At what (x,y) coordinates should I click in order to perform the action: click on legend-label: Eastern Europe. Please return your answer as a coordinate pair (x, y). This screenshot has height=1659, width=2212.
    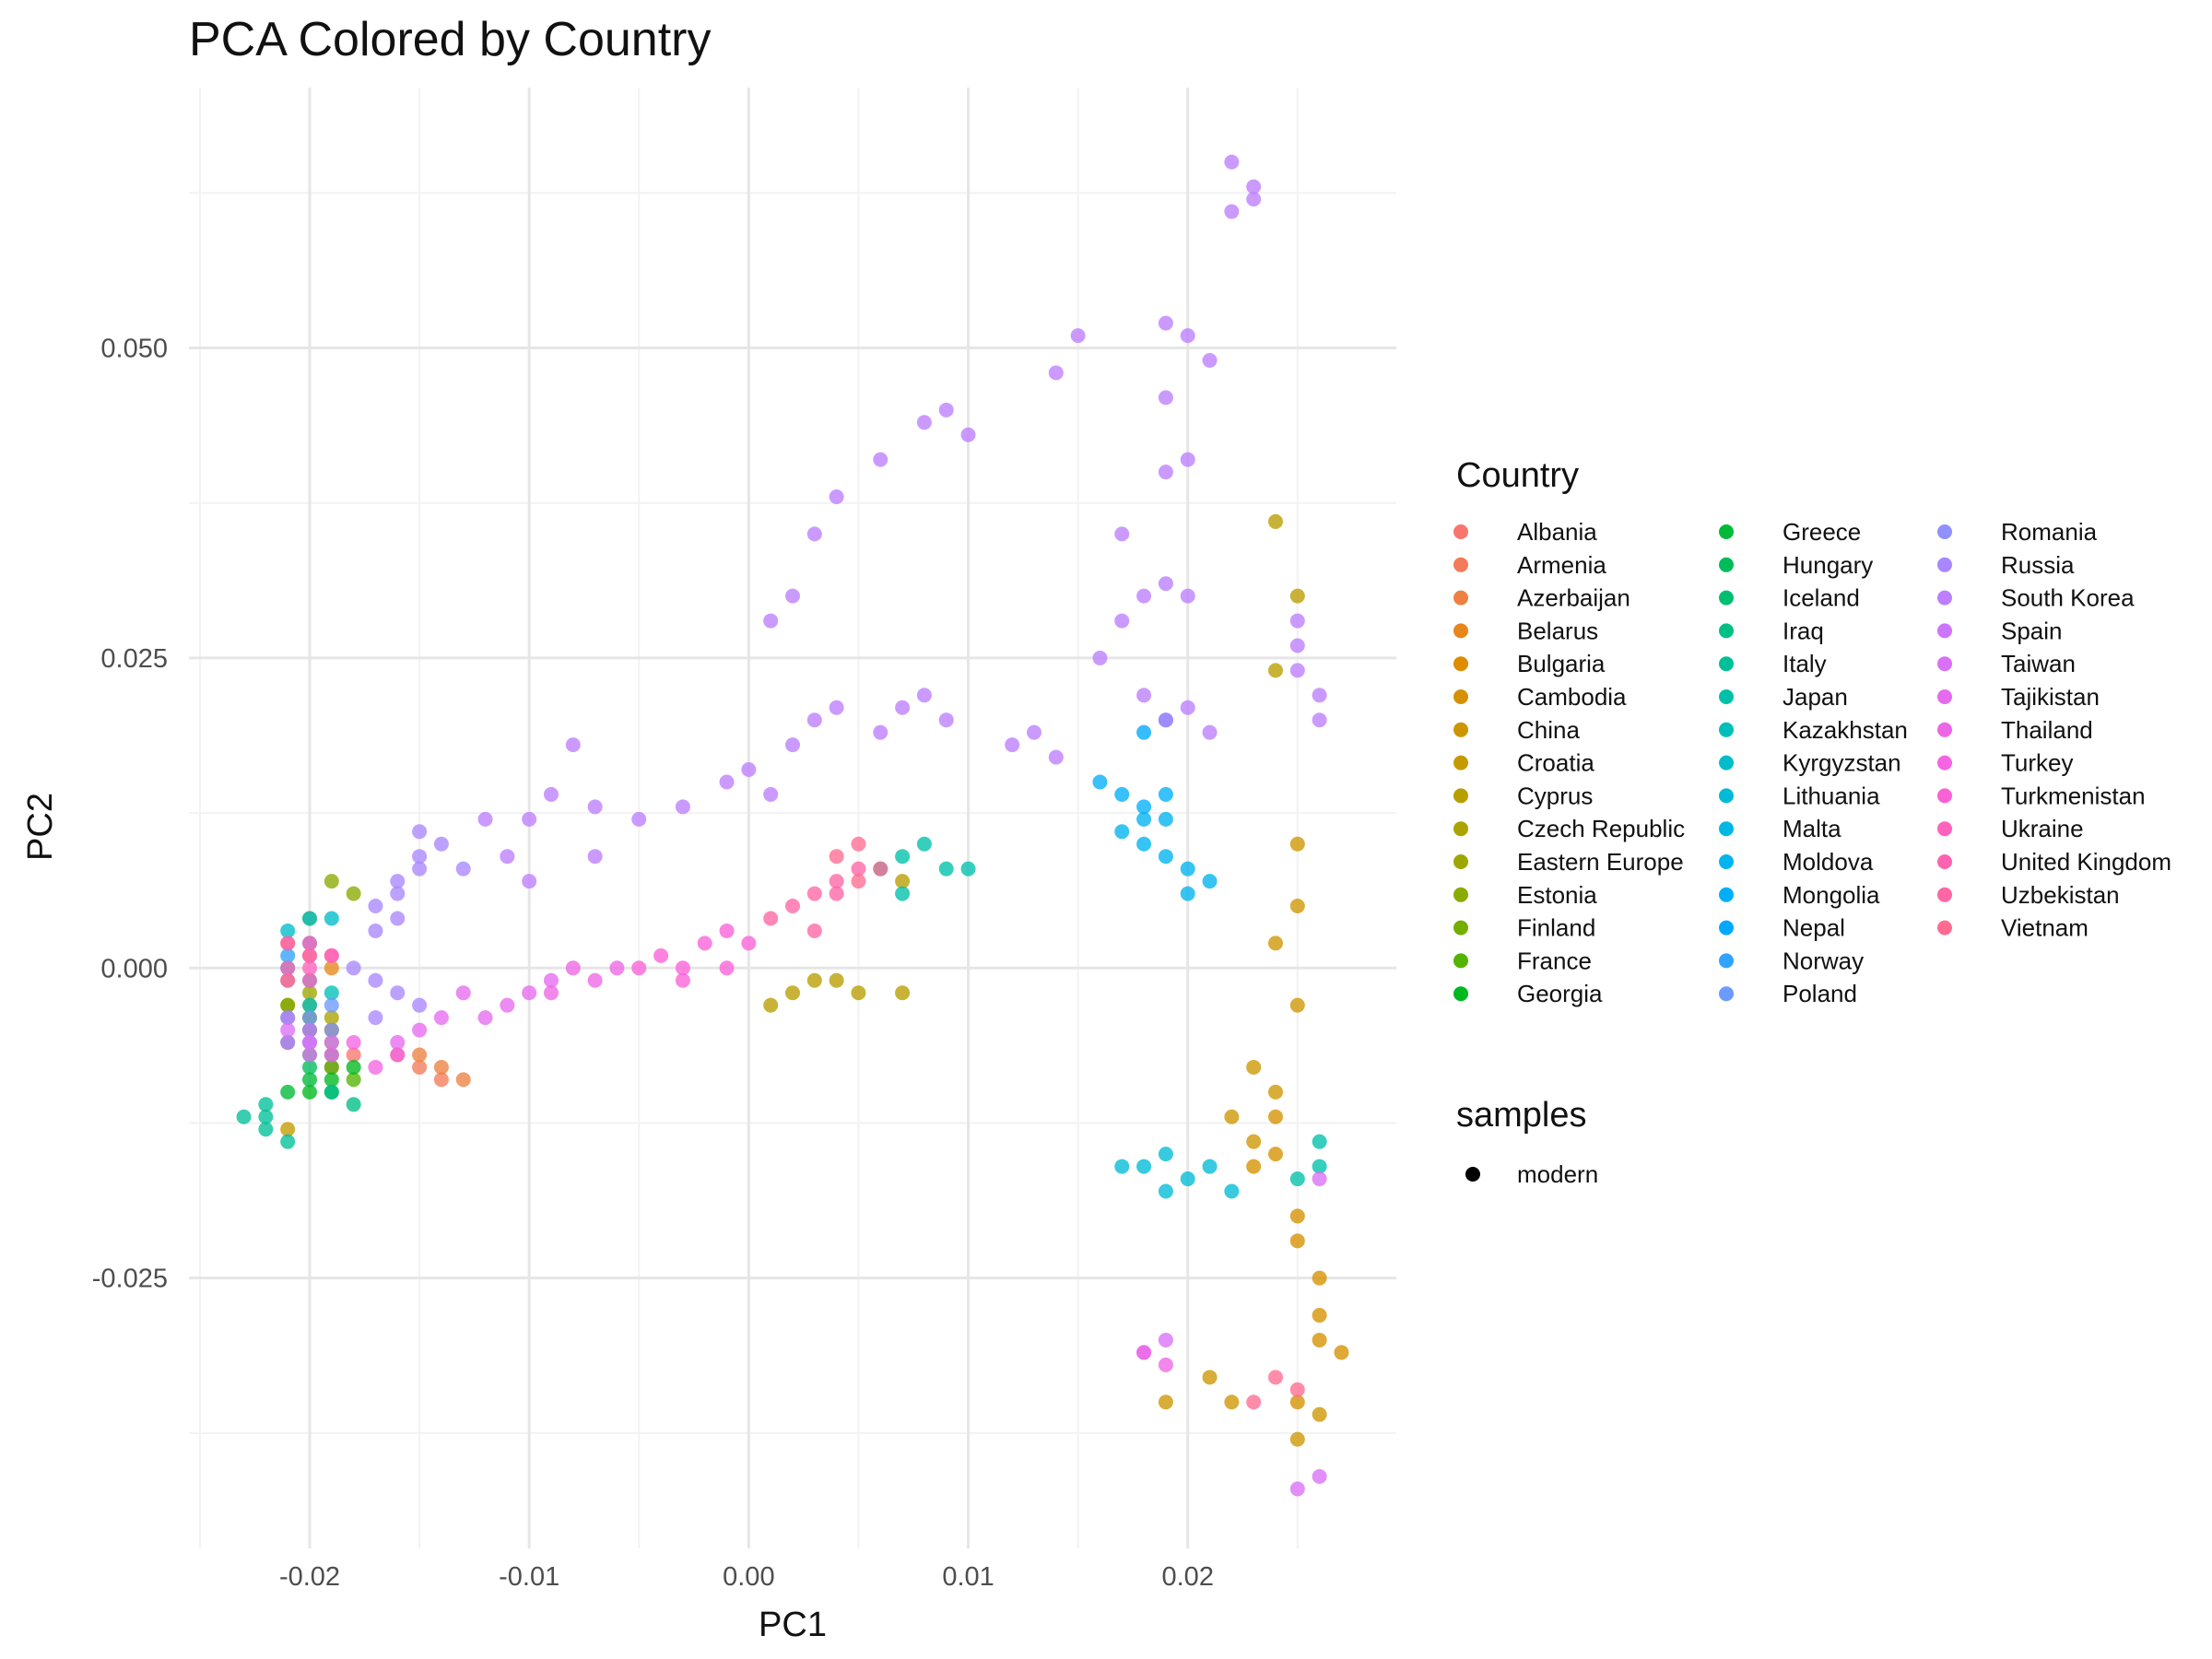
    Looking at the image, I should click on (1600, 862).